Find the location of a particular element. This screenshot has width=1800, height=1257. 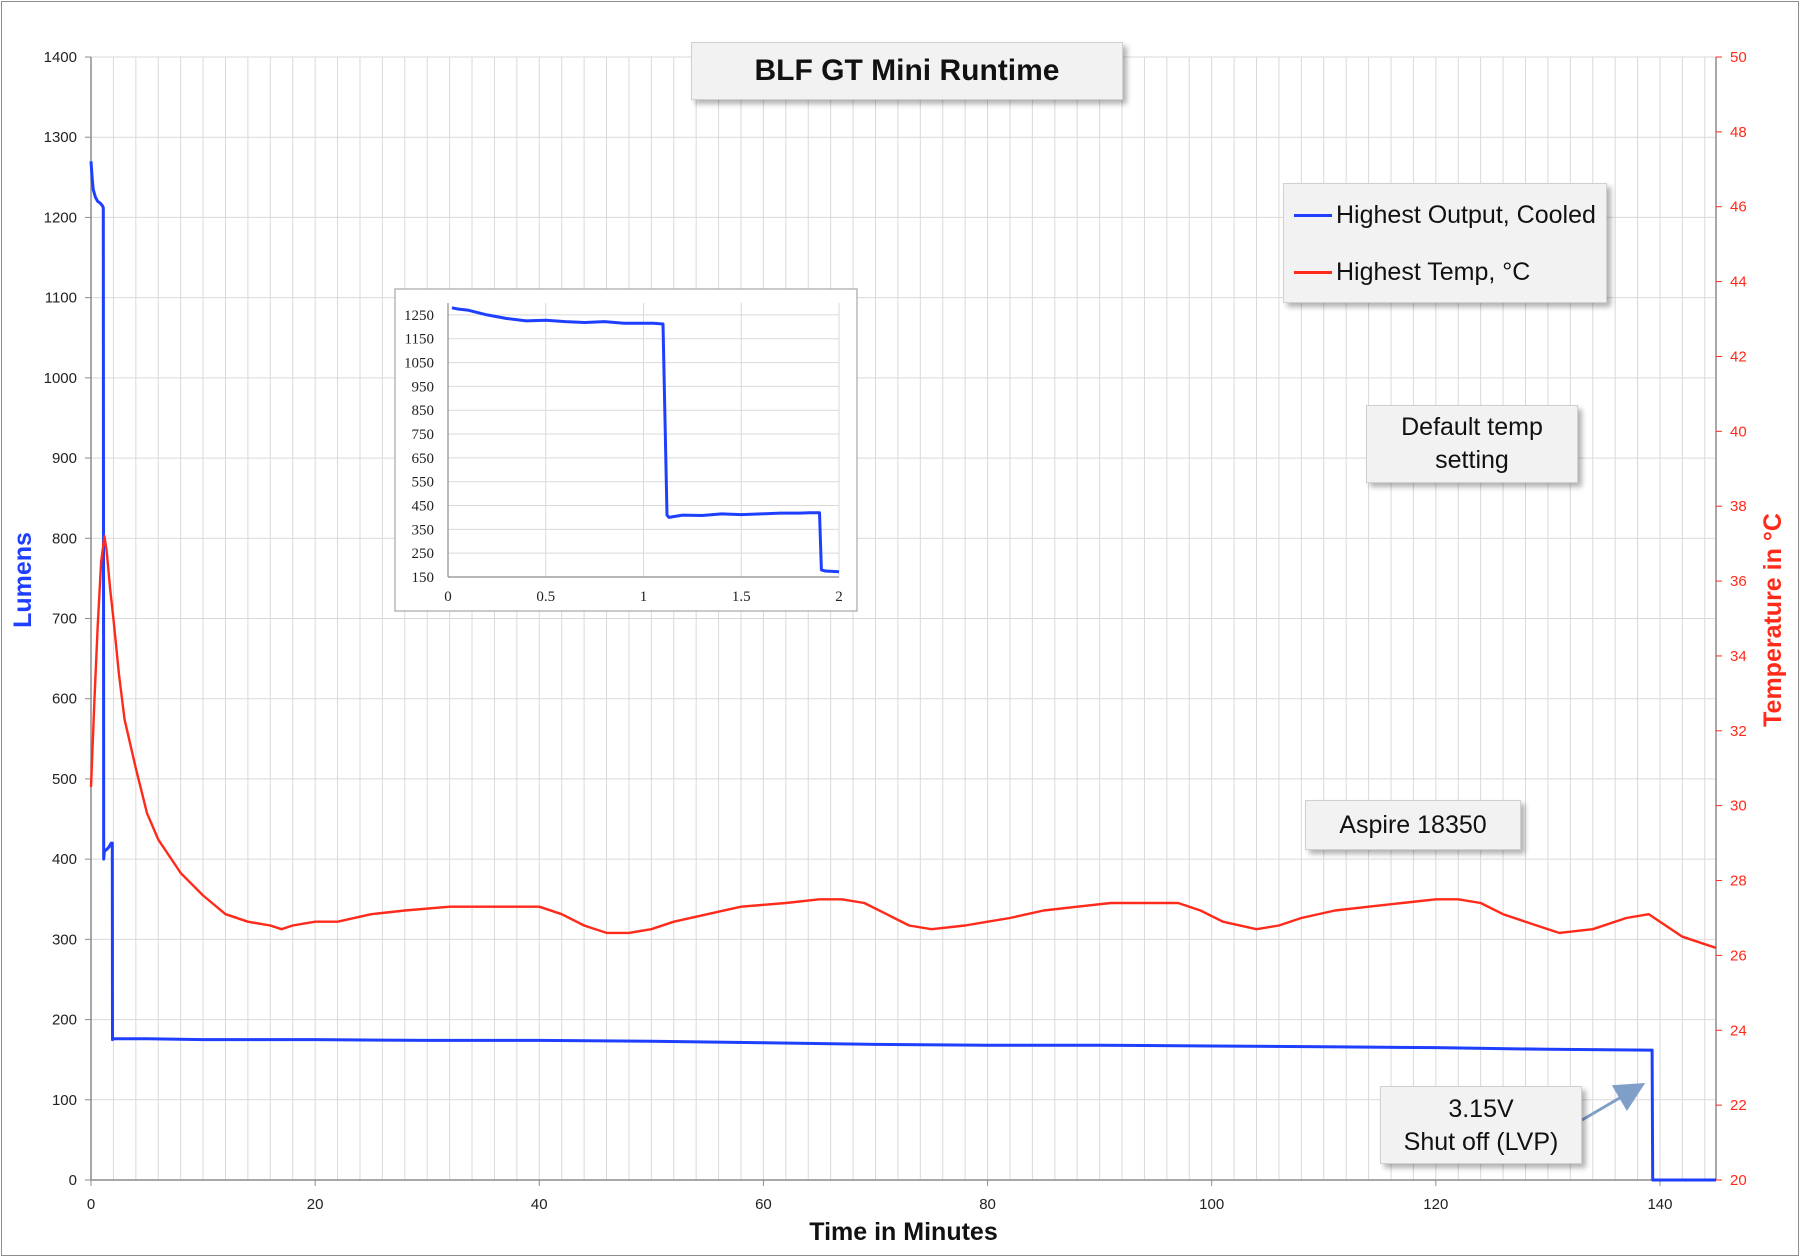

y-tick-label: 800 is located at coordinates (64, 538).